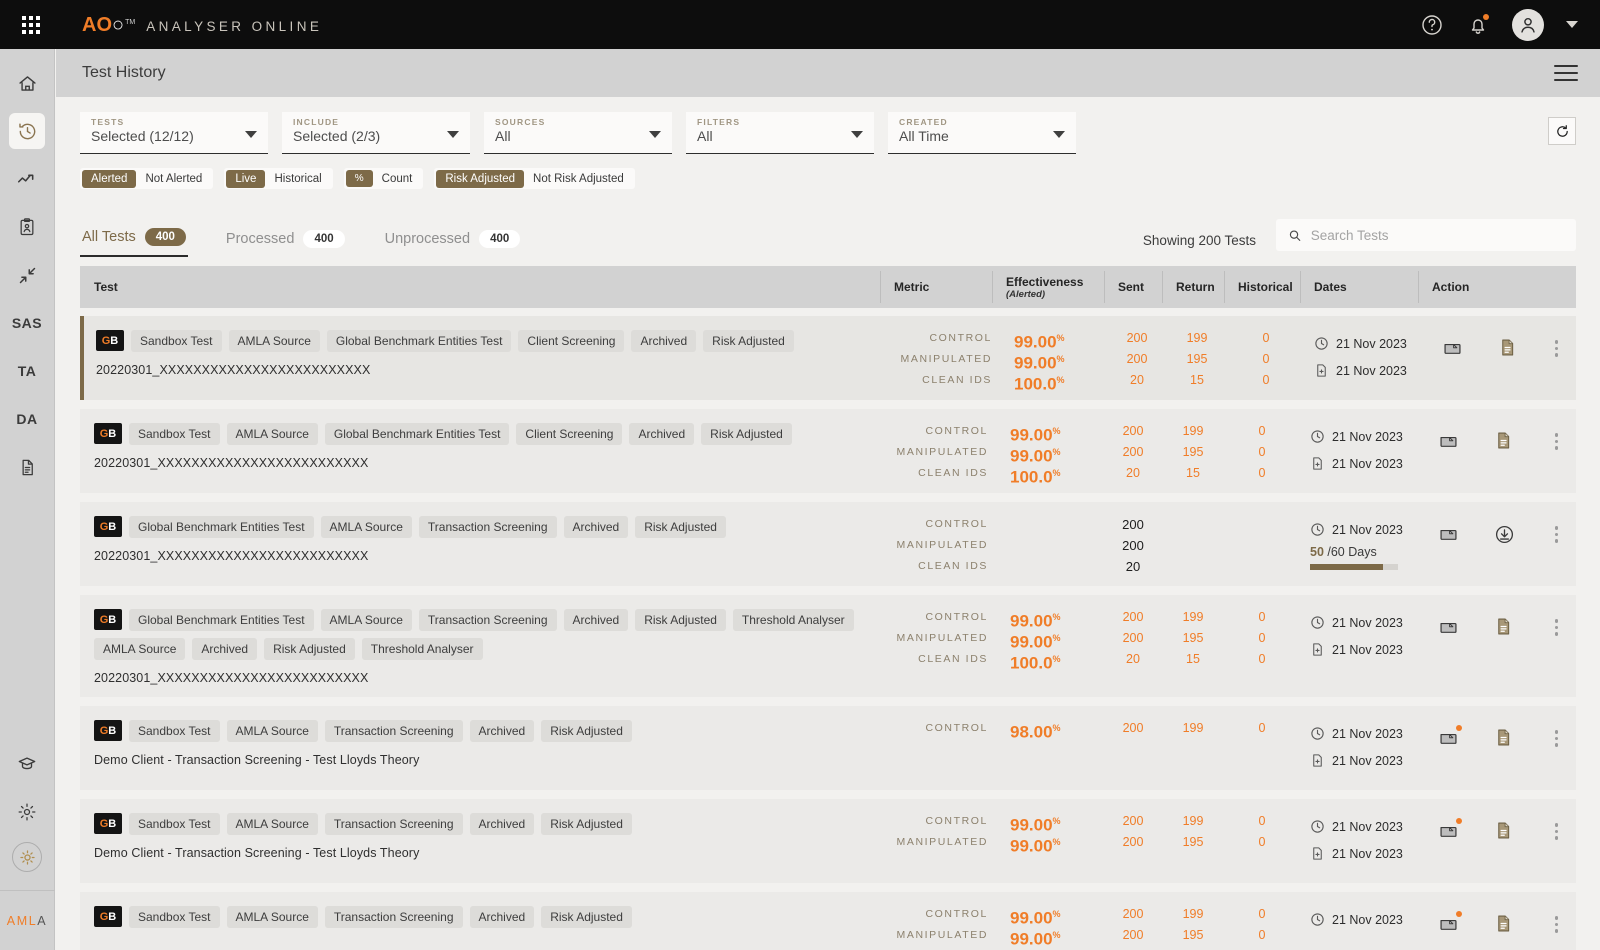 Image resolution: width=1600 pixels, height=950 pixels. What do you see at coordinates (27, 467) in the screenshot?
I see `sidebar-item-documents` at bounding box center [27, 467].